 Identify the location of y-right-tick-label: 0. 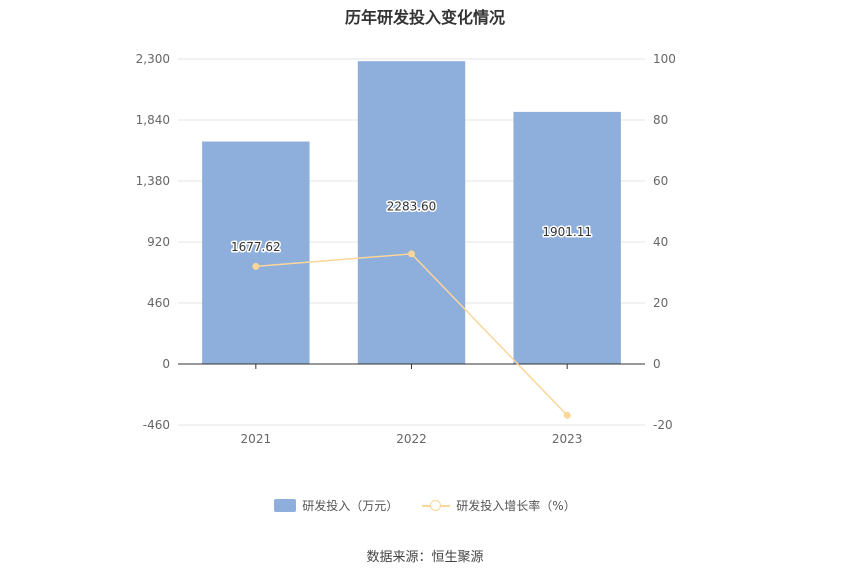
(657, 364).